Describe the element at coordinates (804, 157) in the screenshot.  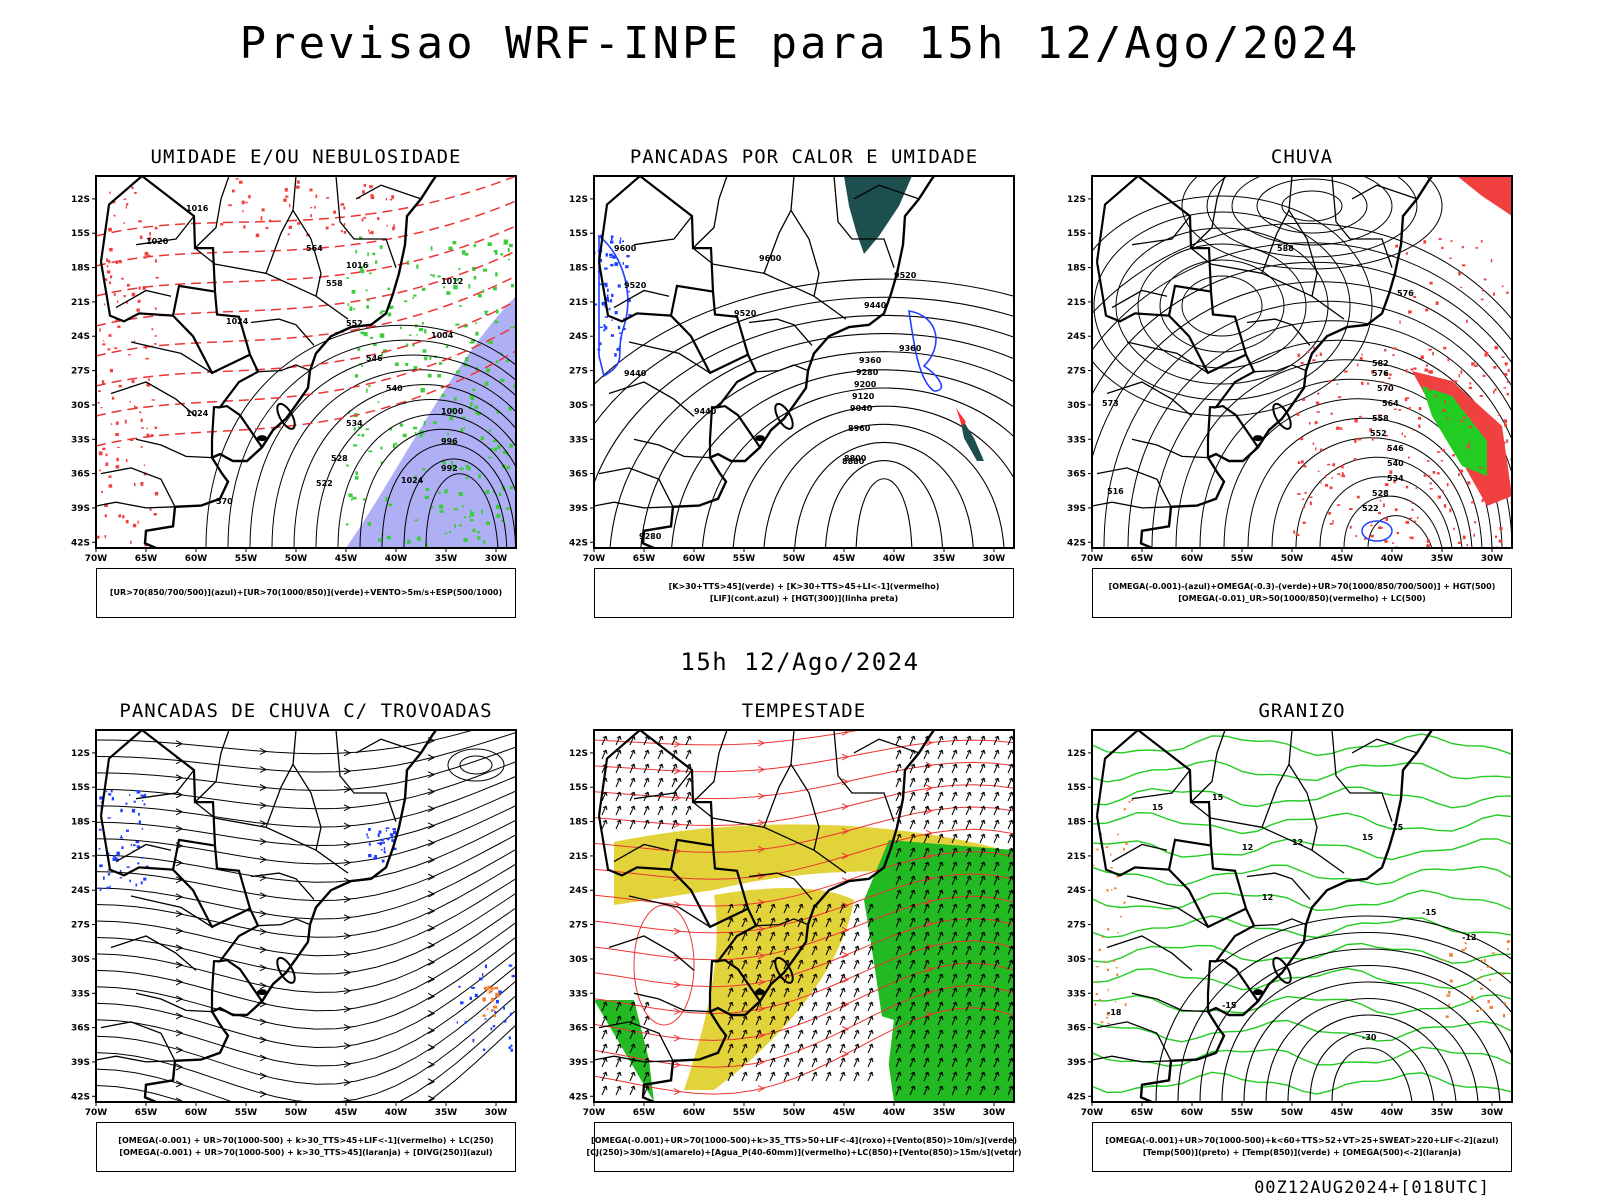
I see `panel-title: PANCADAS POR CALOR E UMIDADE` at that location.